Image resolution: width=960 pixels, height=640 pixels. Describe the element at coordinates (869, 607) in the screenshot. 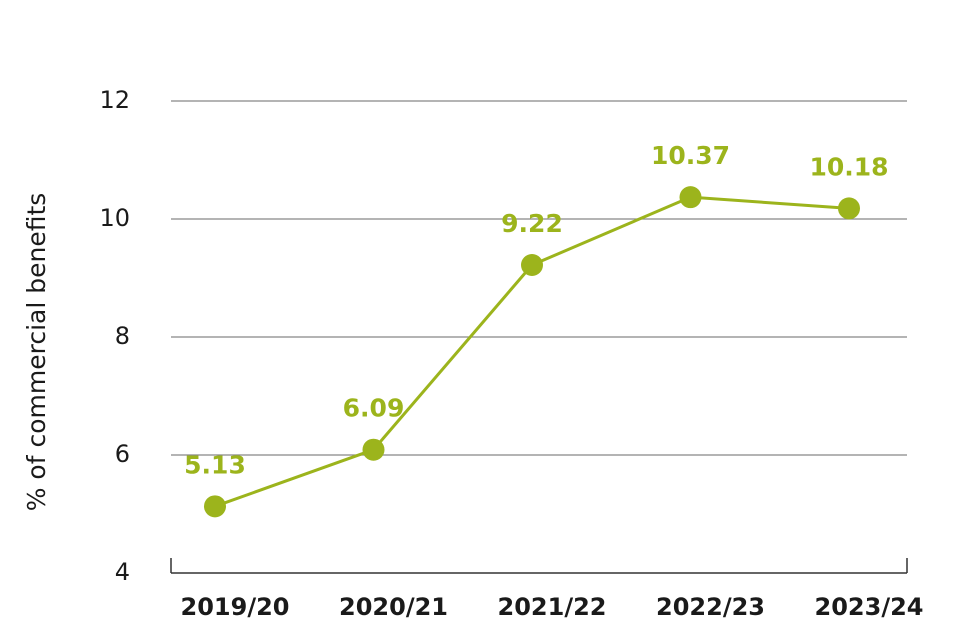

I see `x-tick-label: 2023/24` at that location.